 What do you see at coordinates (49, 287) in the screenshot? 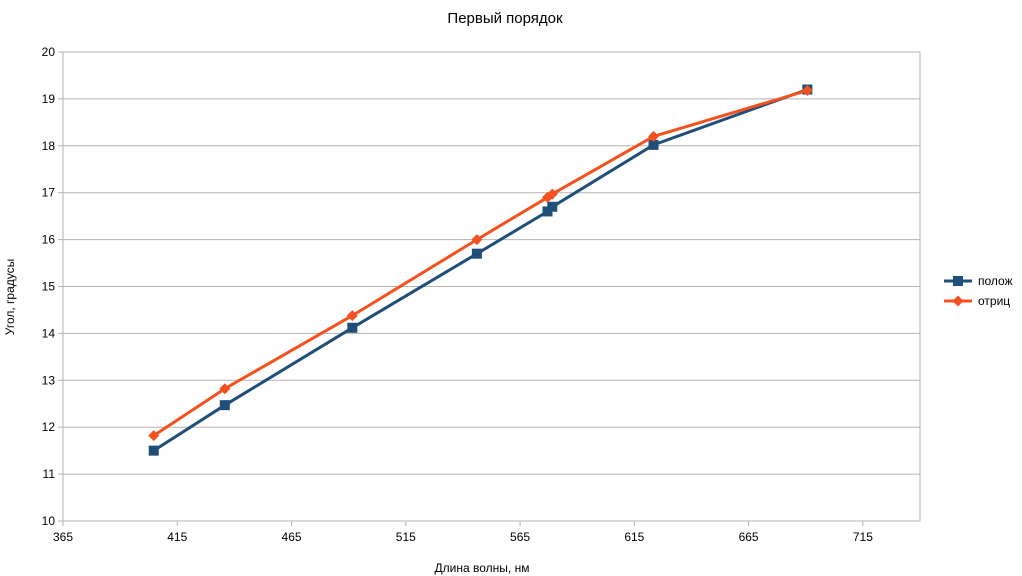
I see `y-tick-label: 15` at bounding box center [49, 287].